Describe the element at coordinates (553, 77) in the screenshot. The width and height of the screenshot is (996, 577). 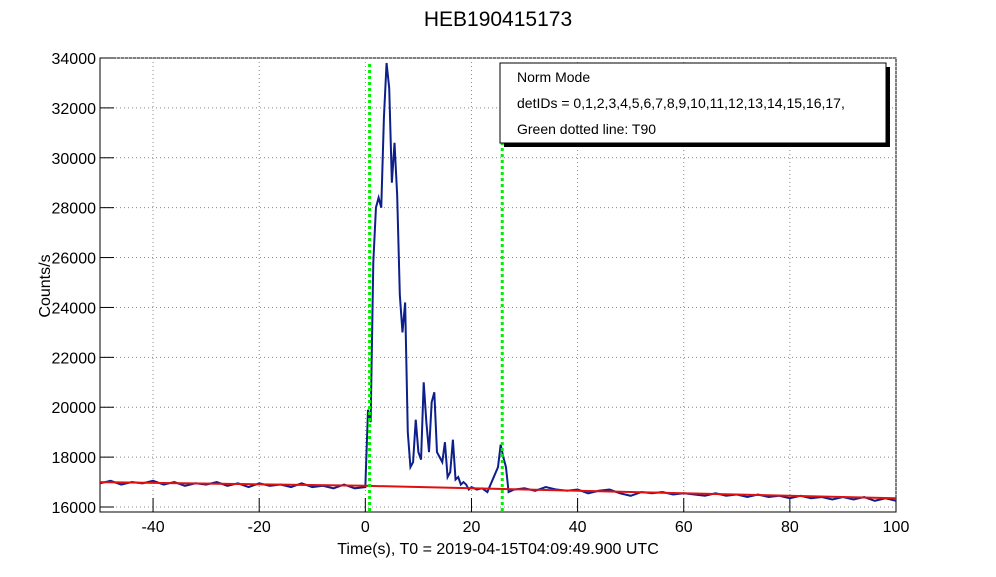
I see `legend-text: Norm Mode` at that location.